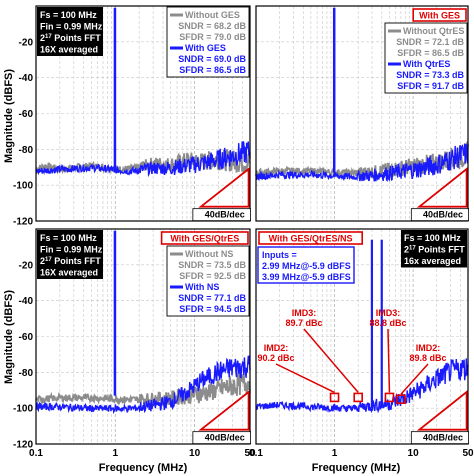 The width and height of the screenshot is (474, 476). What do you see at coordinates (433, 31) in the screenshot?
I see `legend-entry: Without QtrES` at bounding box center [433, 31].